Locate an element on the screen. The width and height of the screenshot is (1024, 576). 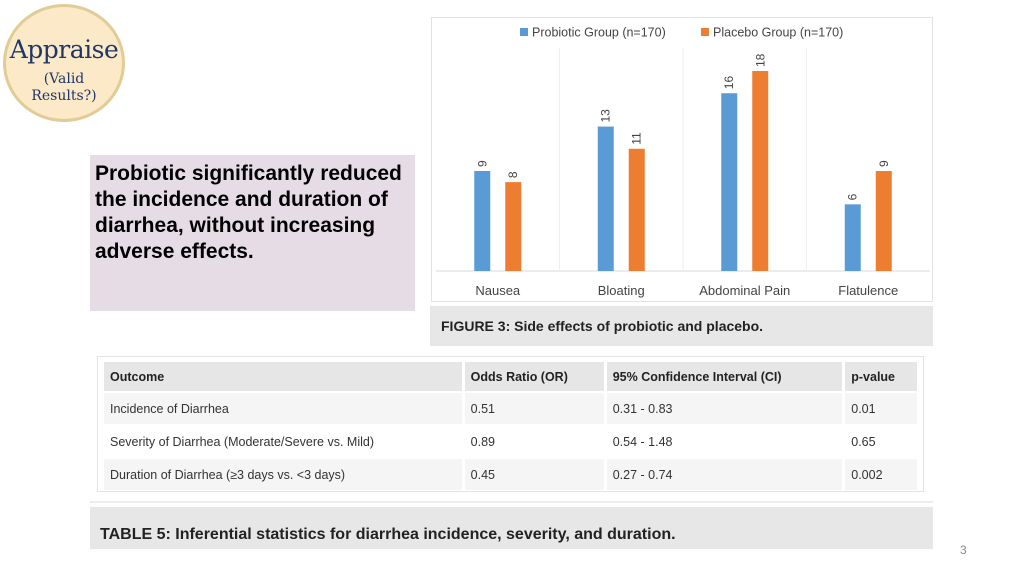
data-label: 11 is located at coordinates (637, 138).